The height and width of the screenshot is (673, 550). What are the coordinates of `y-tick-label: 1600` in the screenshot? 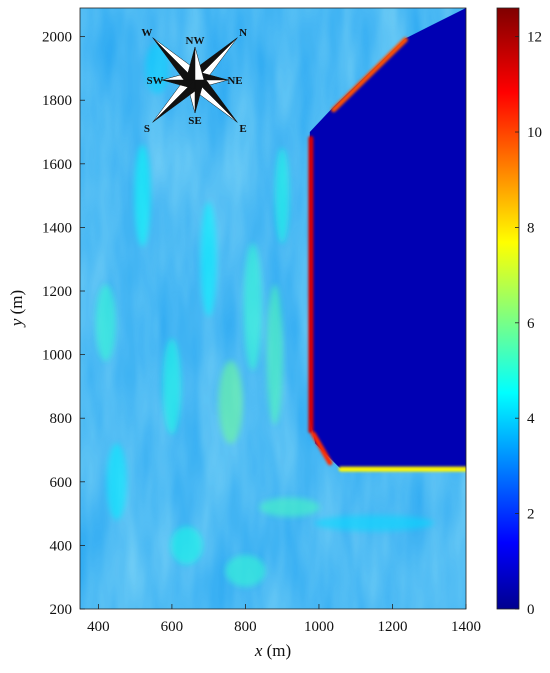 It's located at (57, 165).